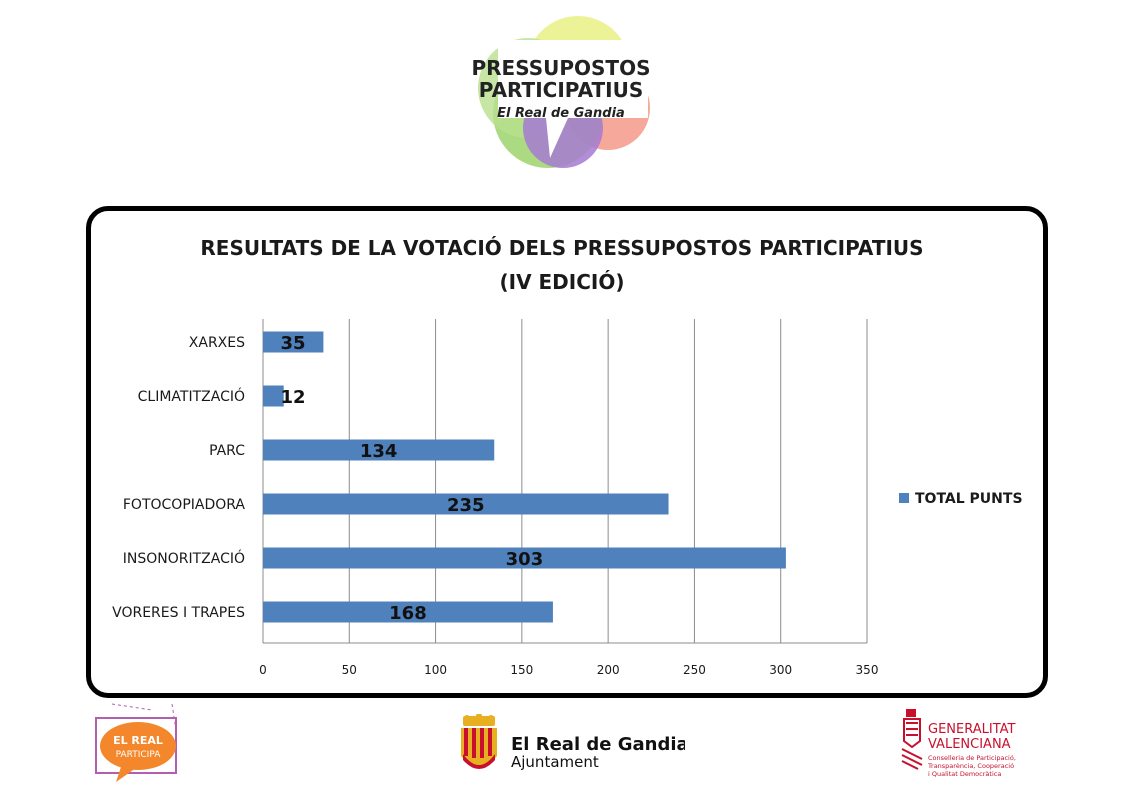  Describe the element at coordinates (568, 670) in the screenshot. I see `x-tick-labels: 0 50 100 150 200 250 300 350` at that location.